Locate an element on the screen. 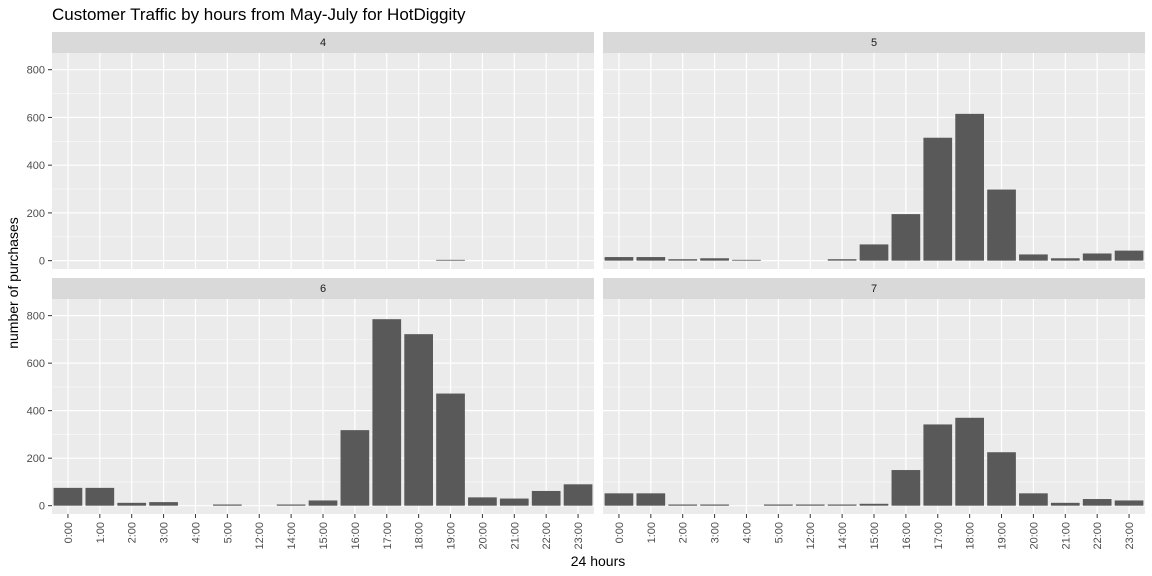 The width and height of the screenshot is (1152, 576). x-axis-title: 24 hours is located at coordinates (598, 561).